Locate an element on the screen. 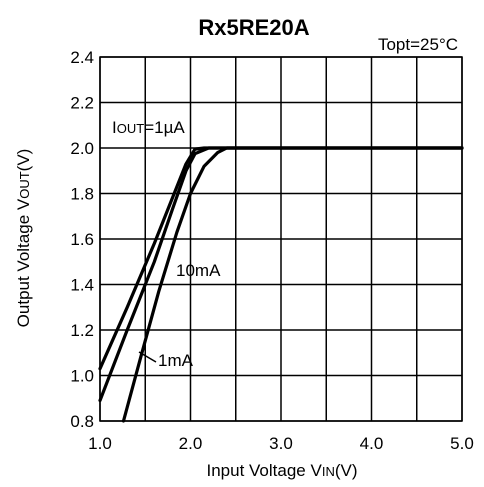 Image resolution: width=484 pixels, height=487 pixels. y-tick-label: 2.2 is located at coordinates (82, 103).